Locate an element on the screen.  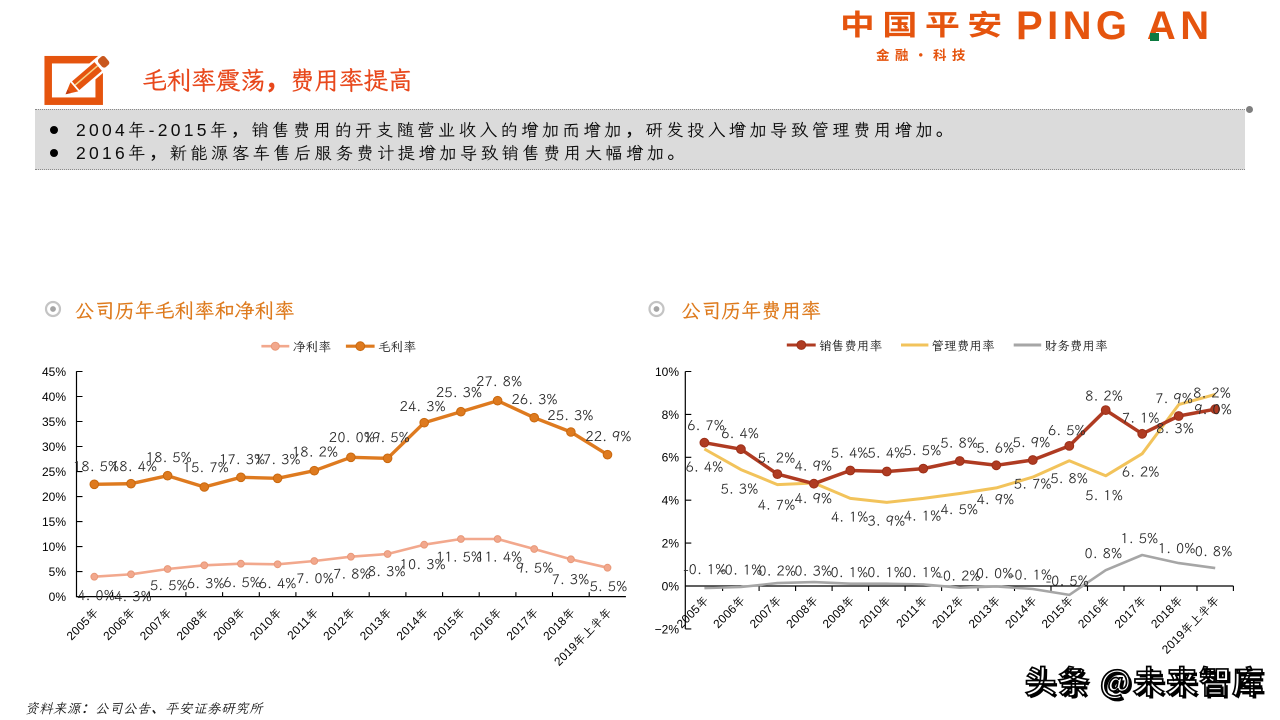
svg-text: 8% is located at coordinates (671, 415).